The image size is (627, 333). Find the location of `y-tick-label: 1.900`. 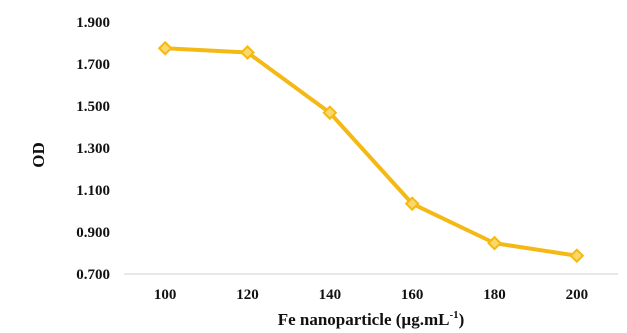

y-tick-label: 1.900 is located at coordinates (93, 23).